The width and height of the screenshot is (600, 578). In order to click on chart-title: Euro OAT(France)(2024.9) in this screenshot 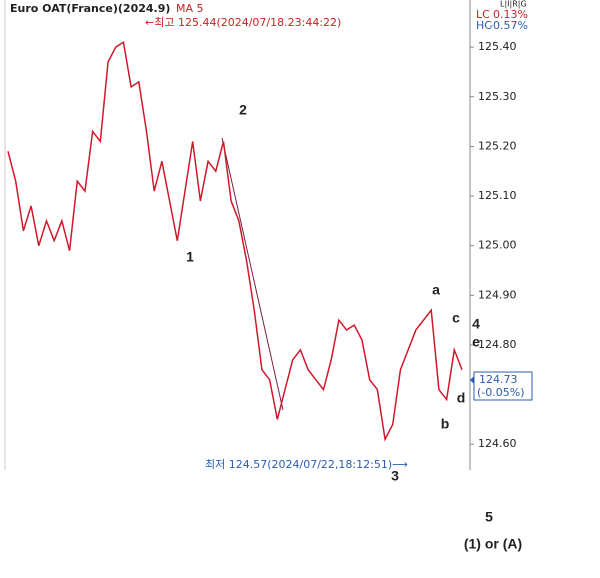, I will do `click(90, 8)`.